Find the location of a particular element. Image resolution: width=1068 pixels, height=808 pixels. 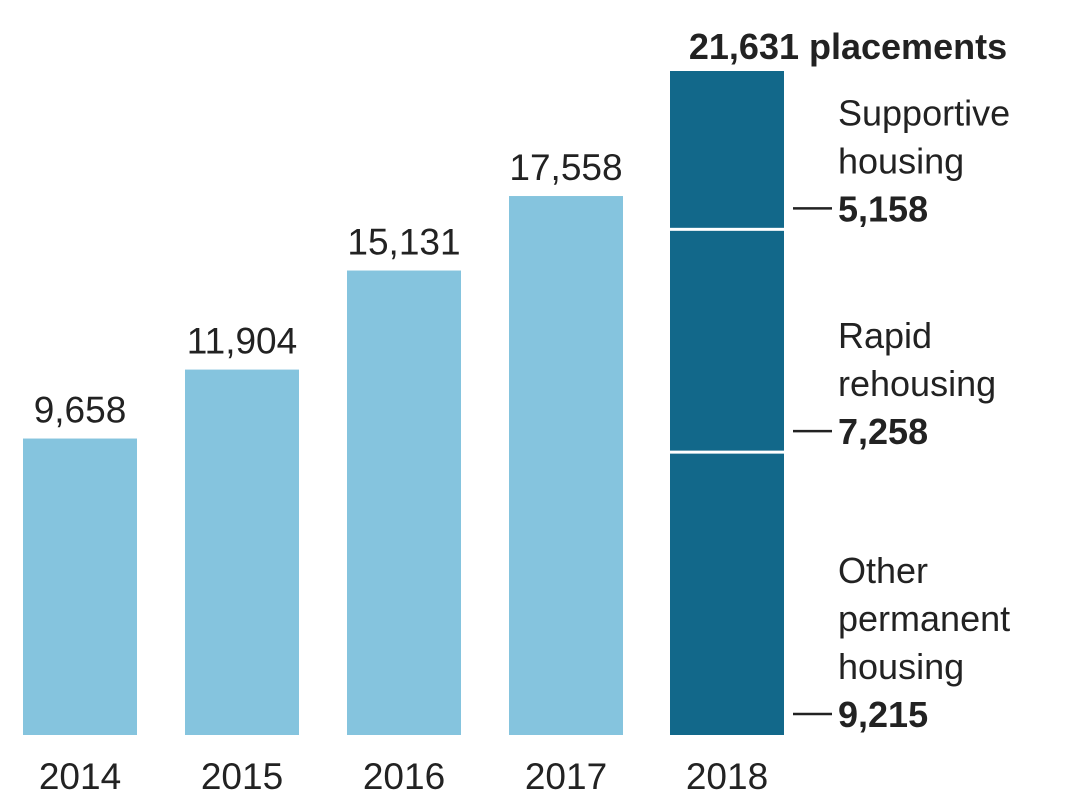

bar-value-label: 9,658 is located at coordinates (80, 410).